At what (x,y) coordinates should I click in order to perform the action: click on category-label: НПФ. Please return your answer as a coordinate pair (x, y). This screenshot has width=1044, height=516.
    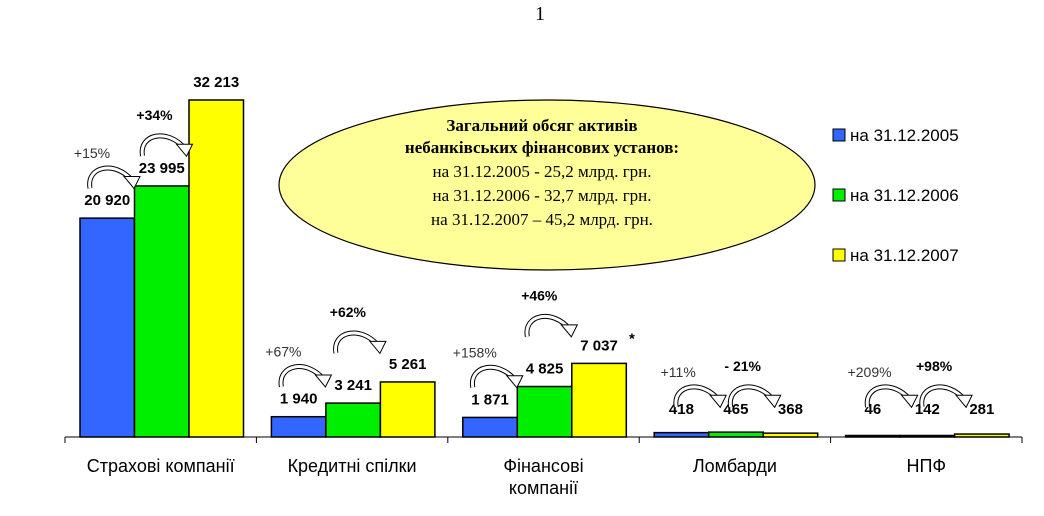
    Looking at the image, I should click on (926, 466).